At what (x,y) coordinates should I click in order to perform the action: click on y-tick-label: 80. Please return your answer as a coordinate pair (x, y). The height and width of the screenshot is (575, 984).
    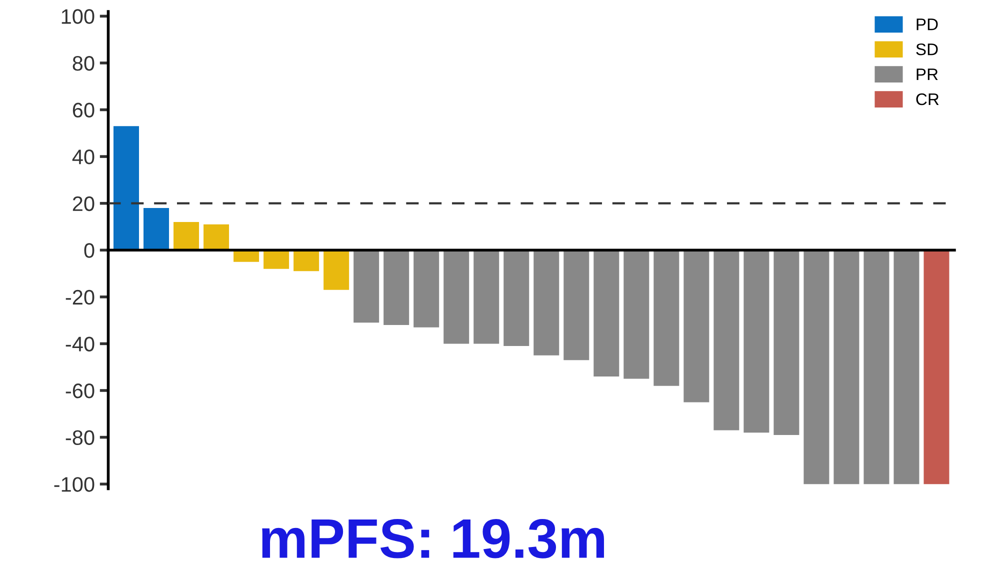
    Looking at the image, I should click on (83, 63).